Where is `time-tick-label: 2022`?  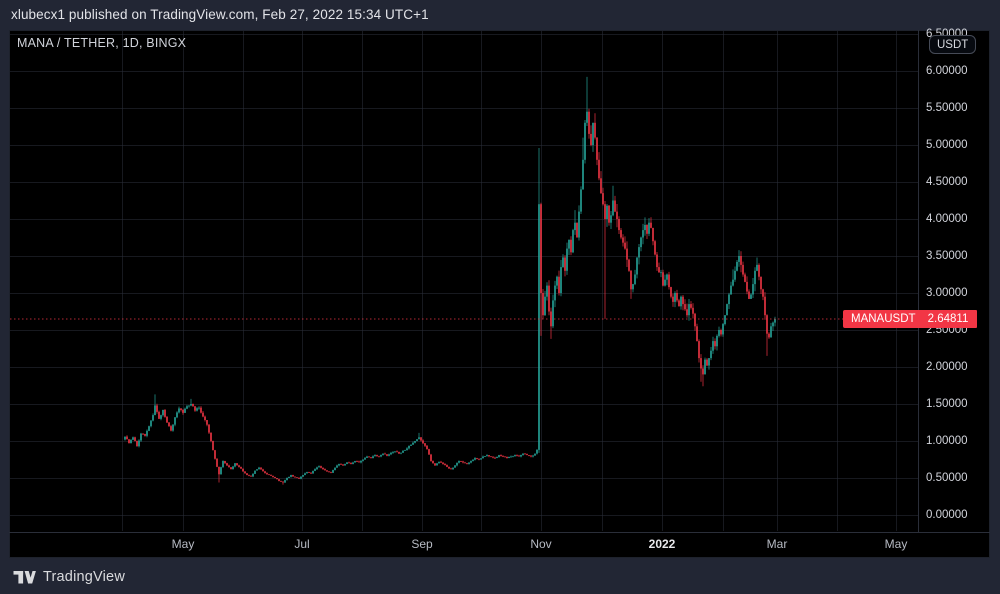 time-tick-label: 2022 is located at coordinates (662, 544).